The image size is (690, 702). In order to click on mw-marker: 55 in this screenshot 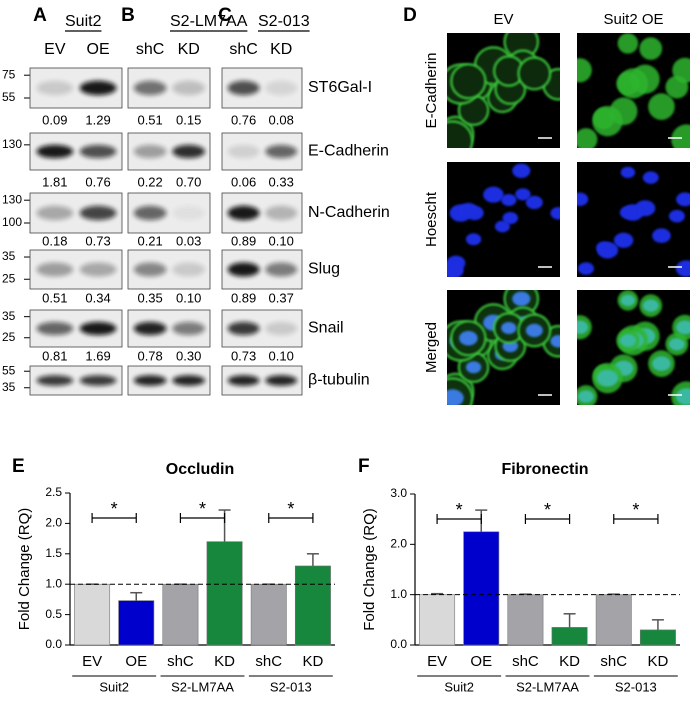, I will do `click(9, 370)`.